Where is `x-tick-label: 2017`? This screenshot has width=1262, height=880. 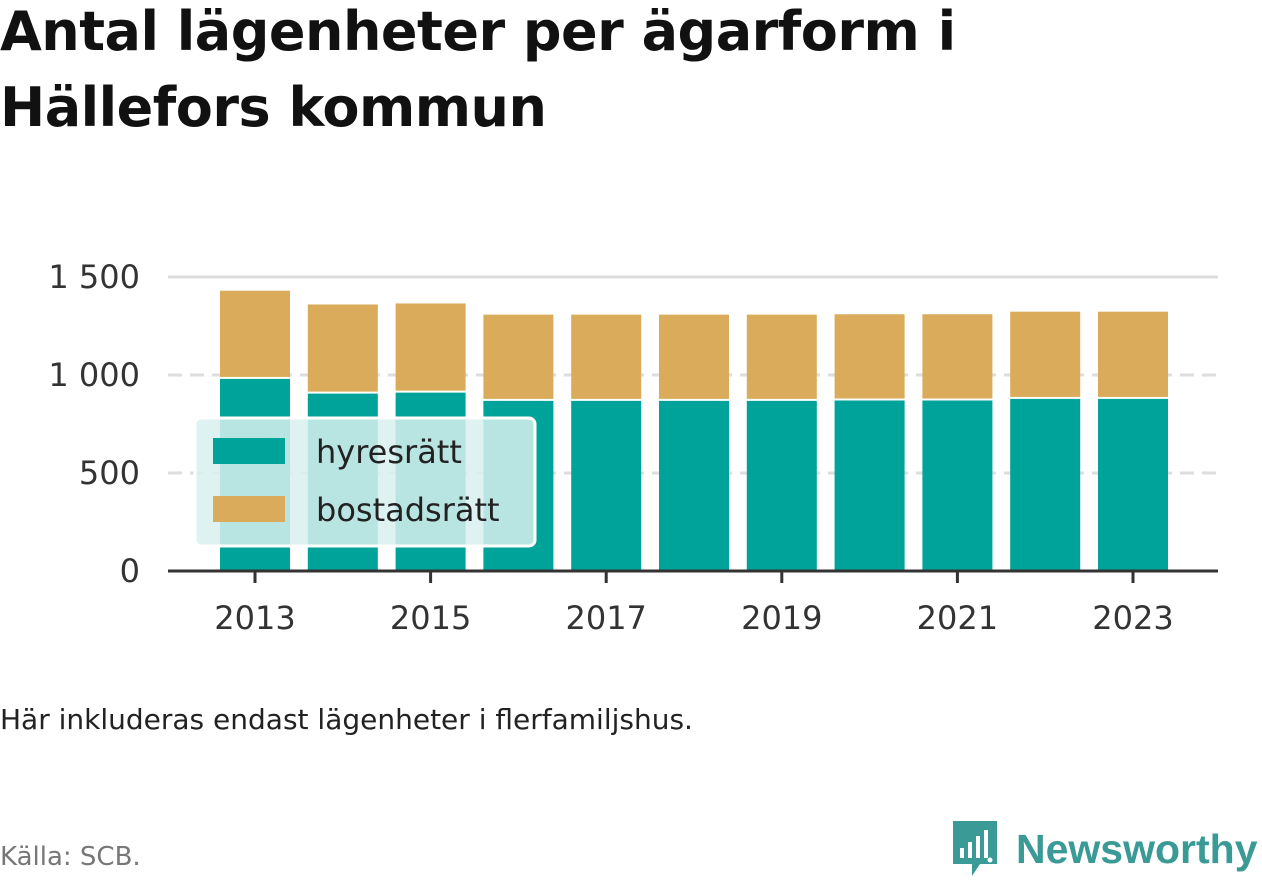
x-tick-label: 2017 is located at coordinates (605, 618).